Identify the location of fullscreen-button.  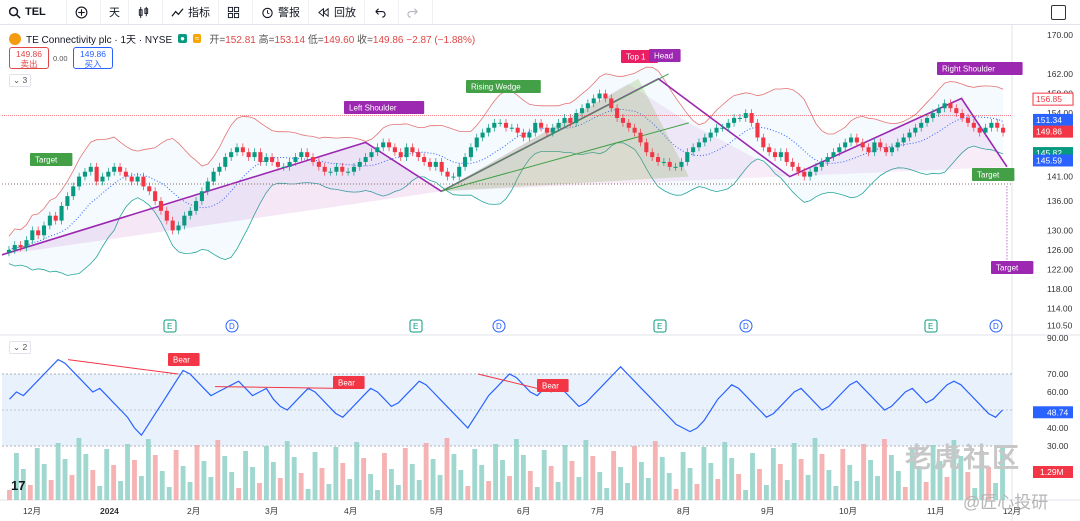
(1058, 12).